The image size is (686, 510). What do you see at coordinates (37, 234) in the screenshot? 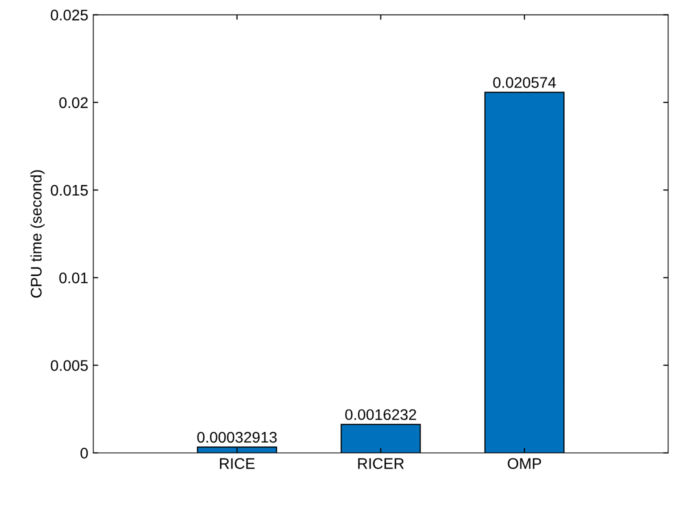
I see `y-axis-title: CPU time (second)` at bounding box center [37, 234].